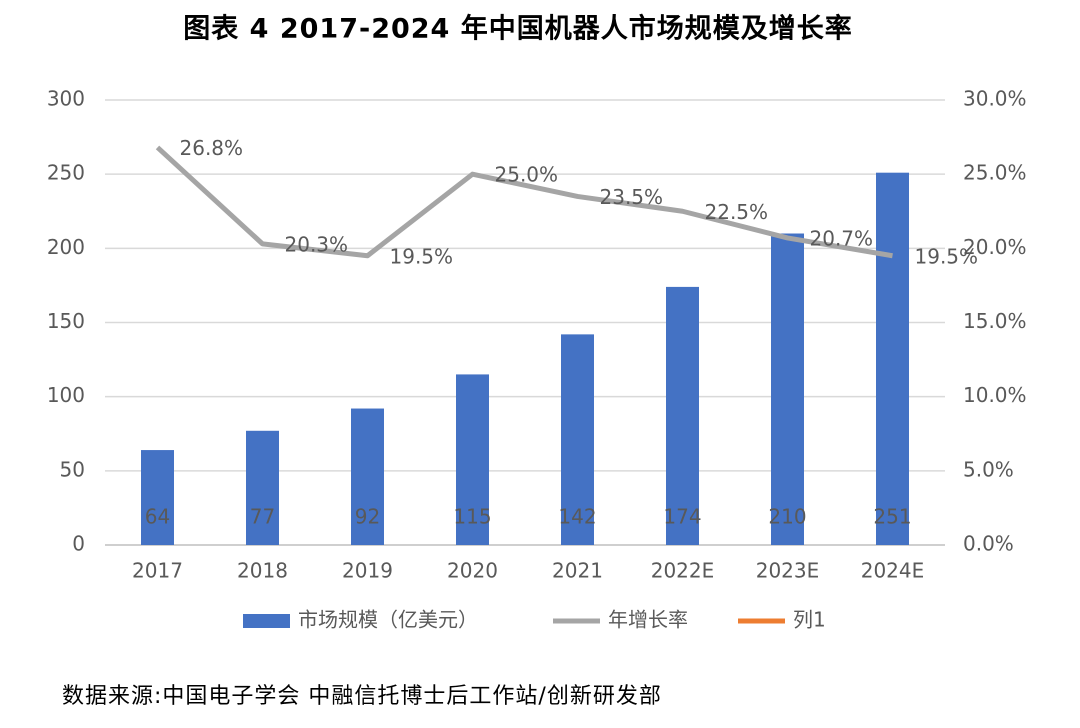  Describe the element at coordinates (995, 99) in the screenshot. I see `y2-tick-label: 30.0%` at that location.